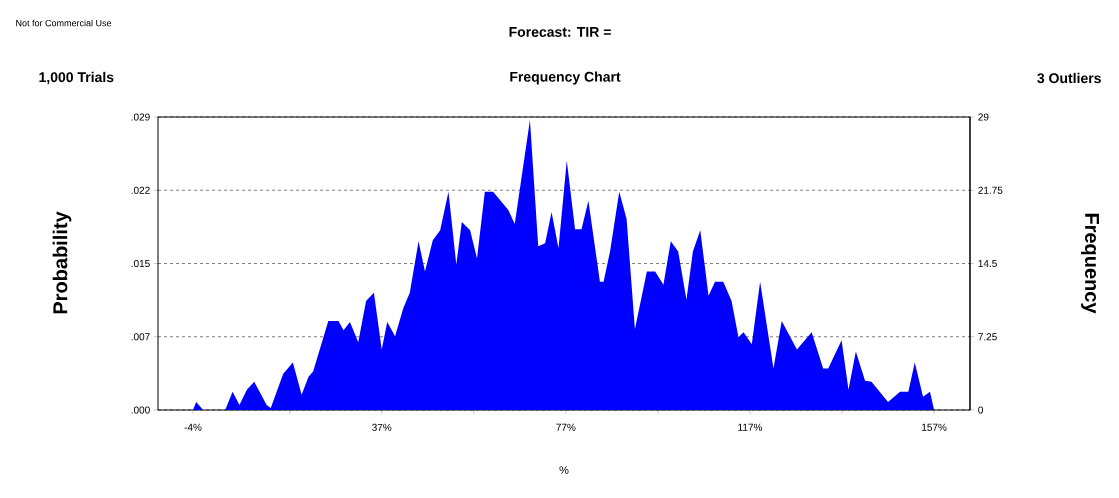 This screenshot has height=498, width=1119. I want to click on y2-tick-label: 0, so click(980, 410).